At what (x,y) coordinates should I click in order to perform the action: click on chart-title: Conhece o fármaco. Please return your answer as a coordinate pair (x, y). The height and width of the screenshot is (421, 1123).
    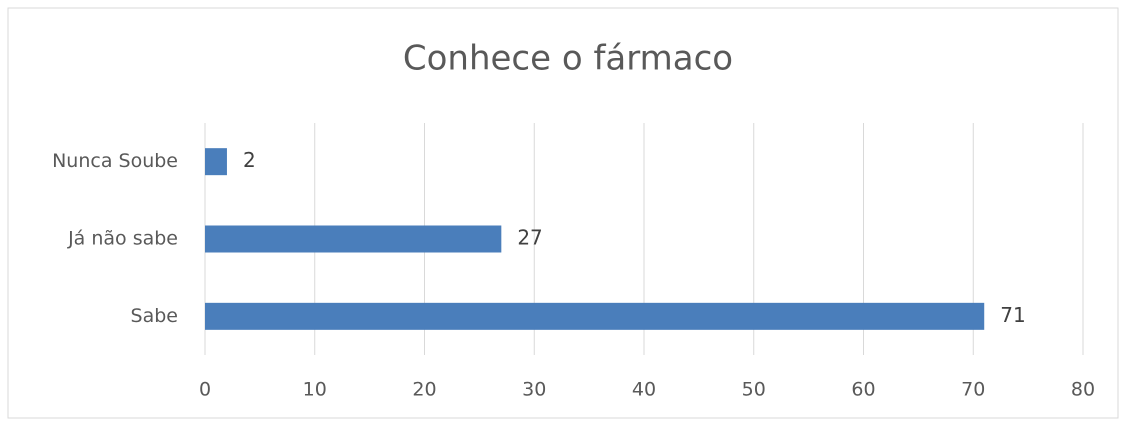
    Looking at the image, I should click on (568, 59).